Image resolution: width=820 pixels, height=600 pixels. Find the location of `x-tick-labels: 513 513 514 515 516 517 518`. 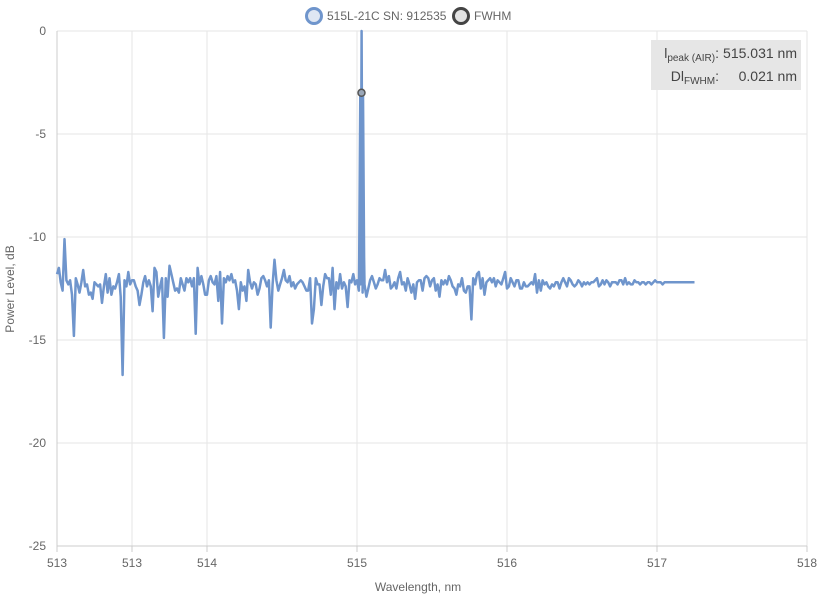

x-tick-labels: 513 513 514 515 516 517 518 is located at coordinates (432, 563).